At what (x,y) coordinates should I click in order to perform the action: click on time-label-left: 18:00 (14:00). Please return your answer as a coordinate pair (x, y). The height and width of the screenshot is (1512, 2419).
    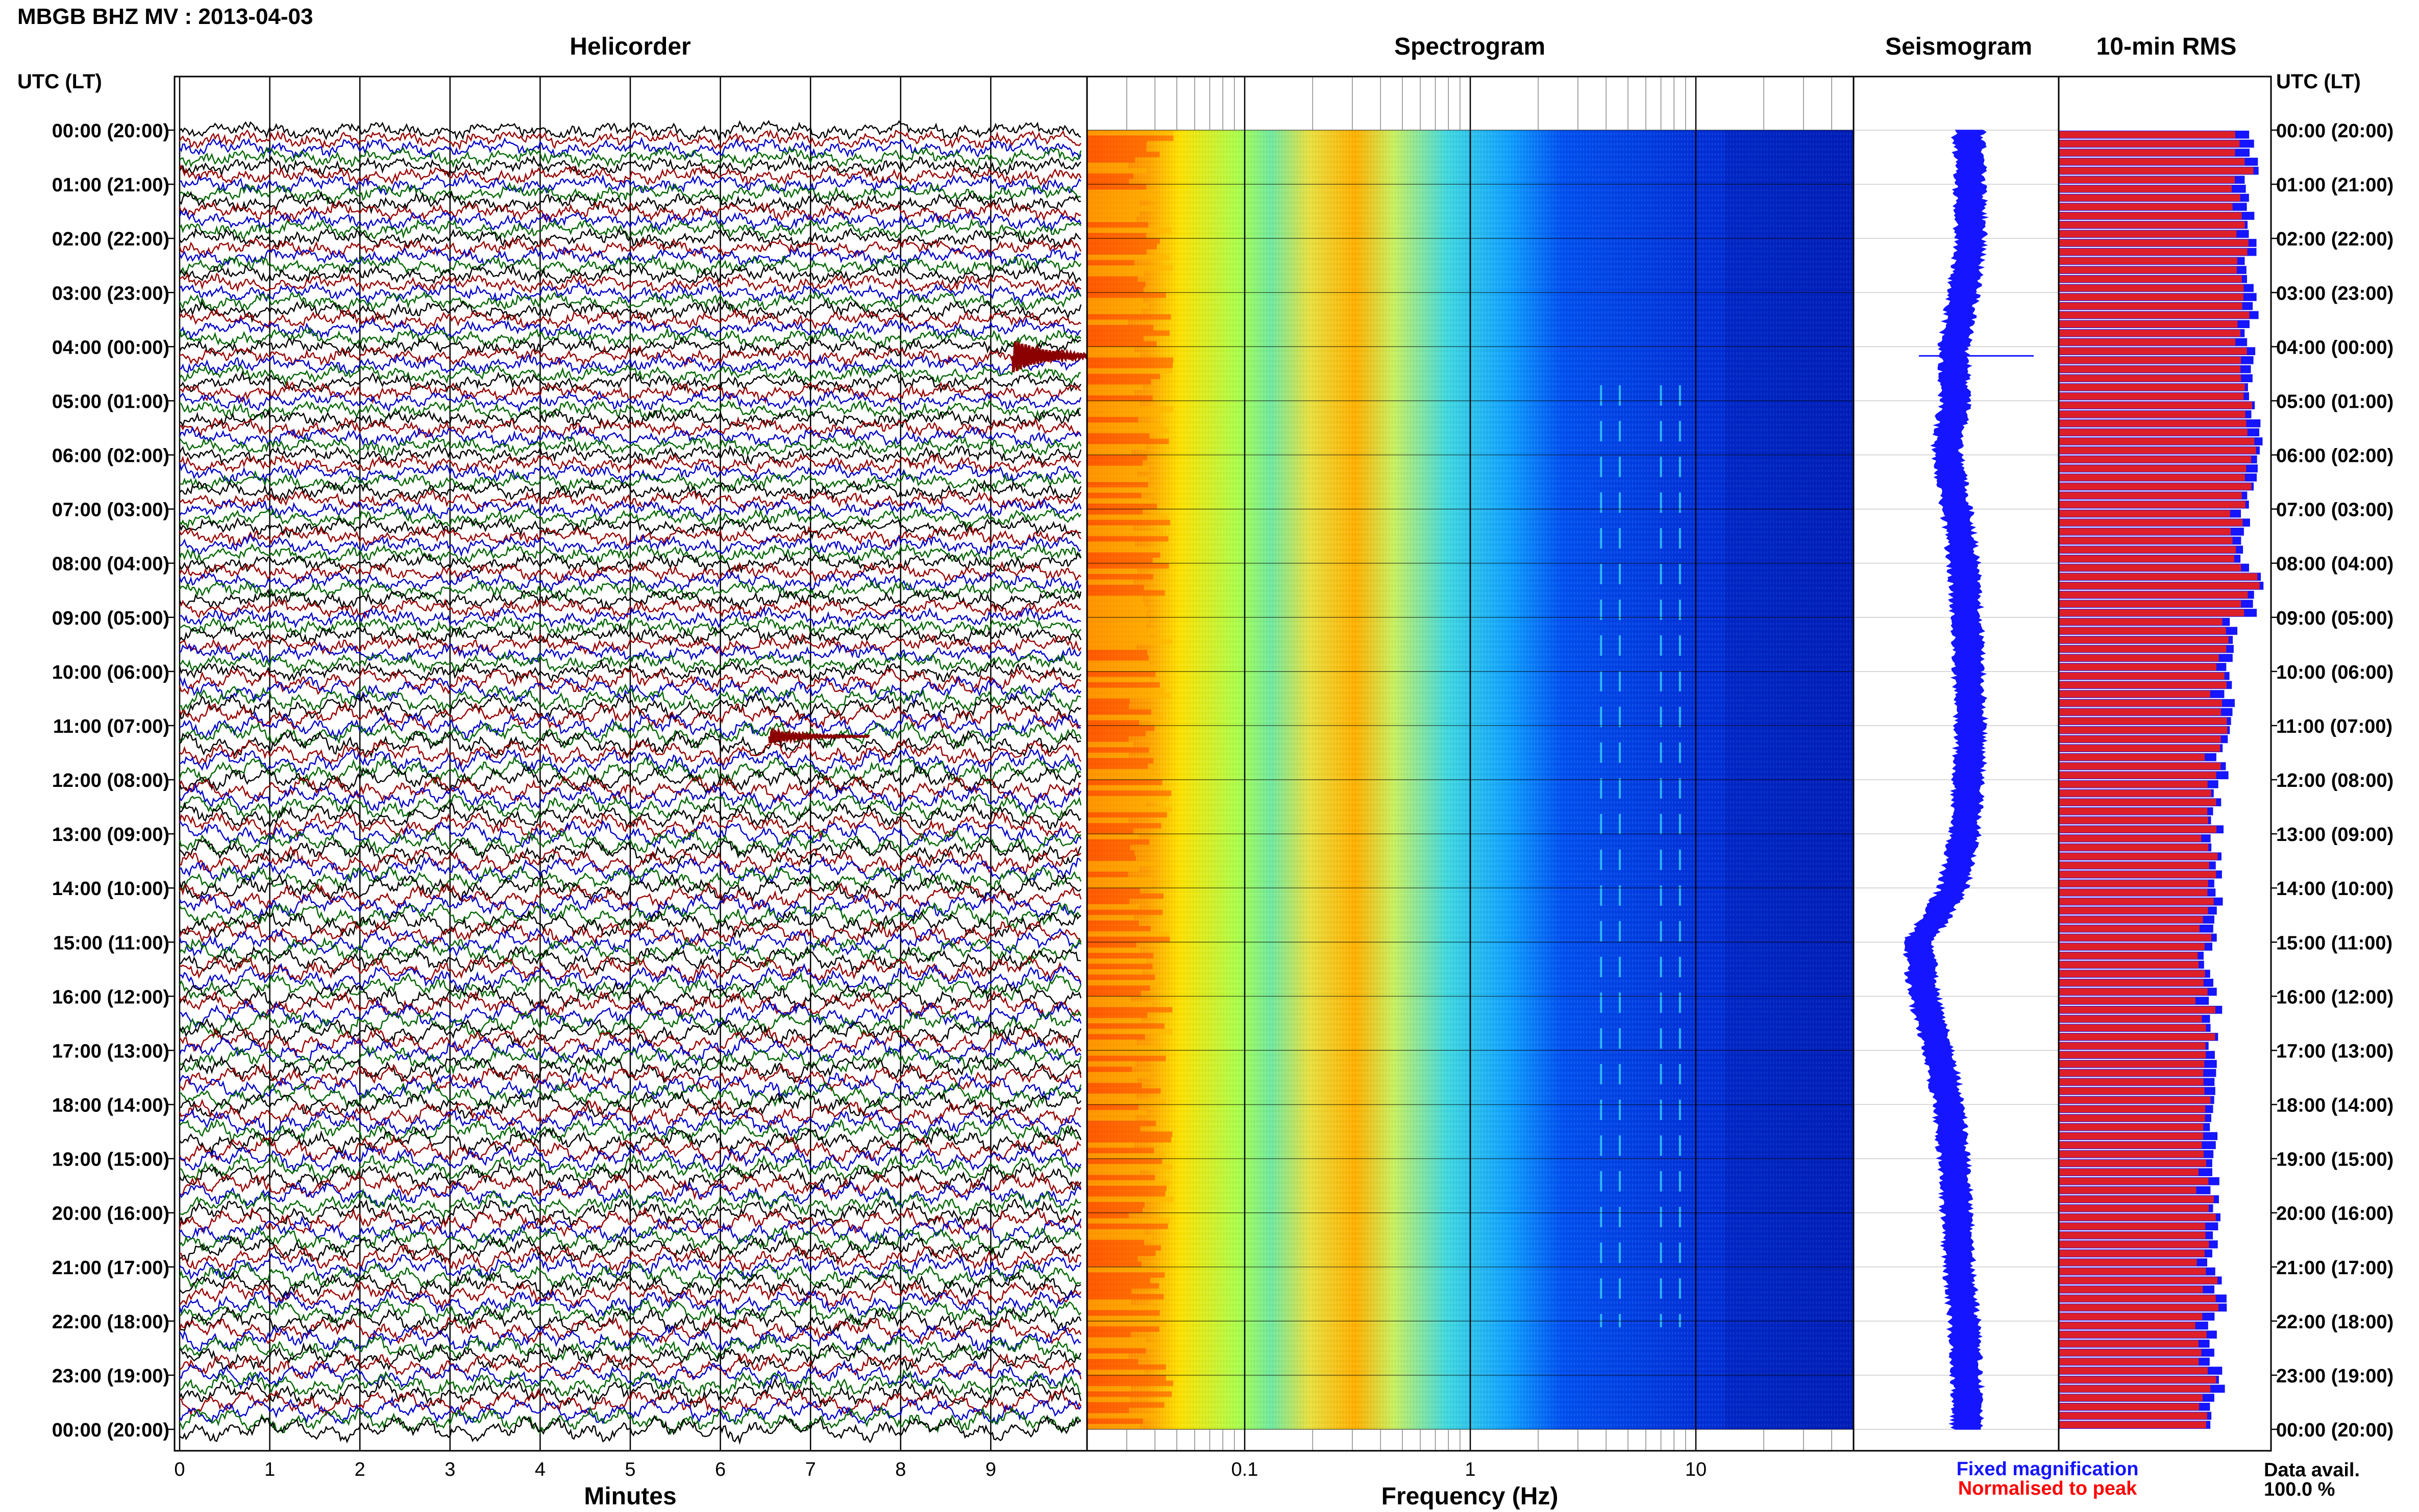
    Looking at the image, I should click on (110, 1106).